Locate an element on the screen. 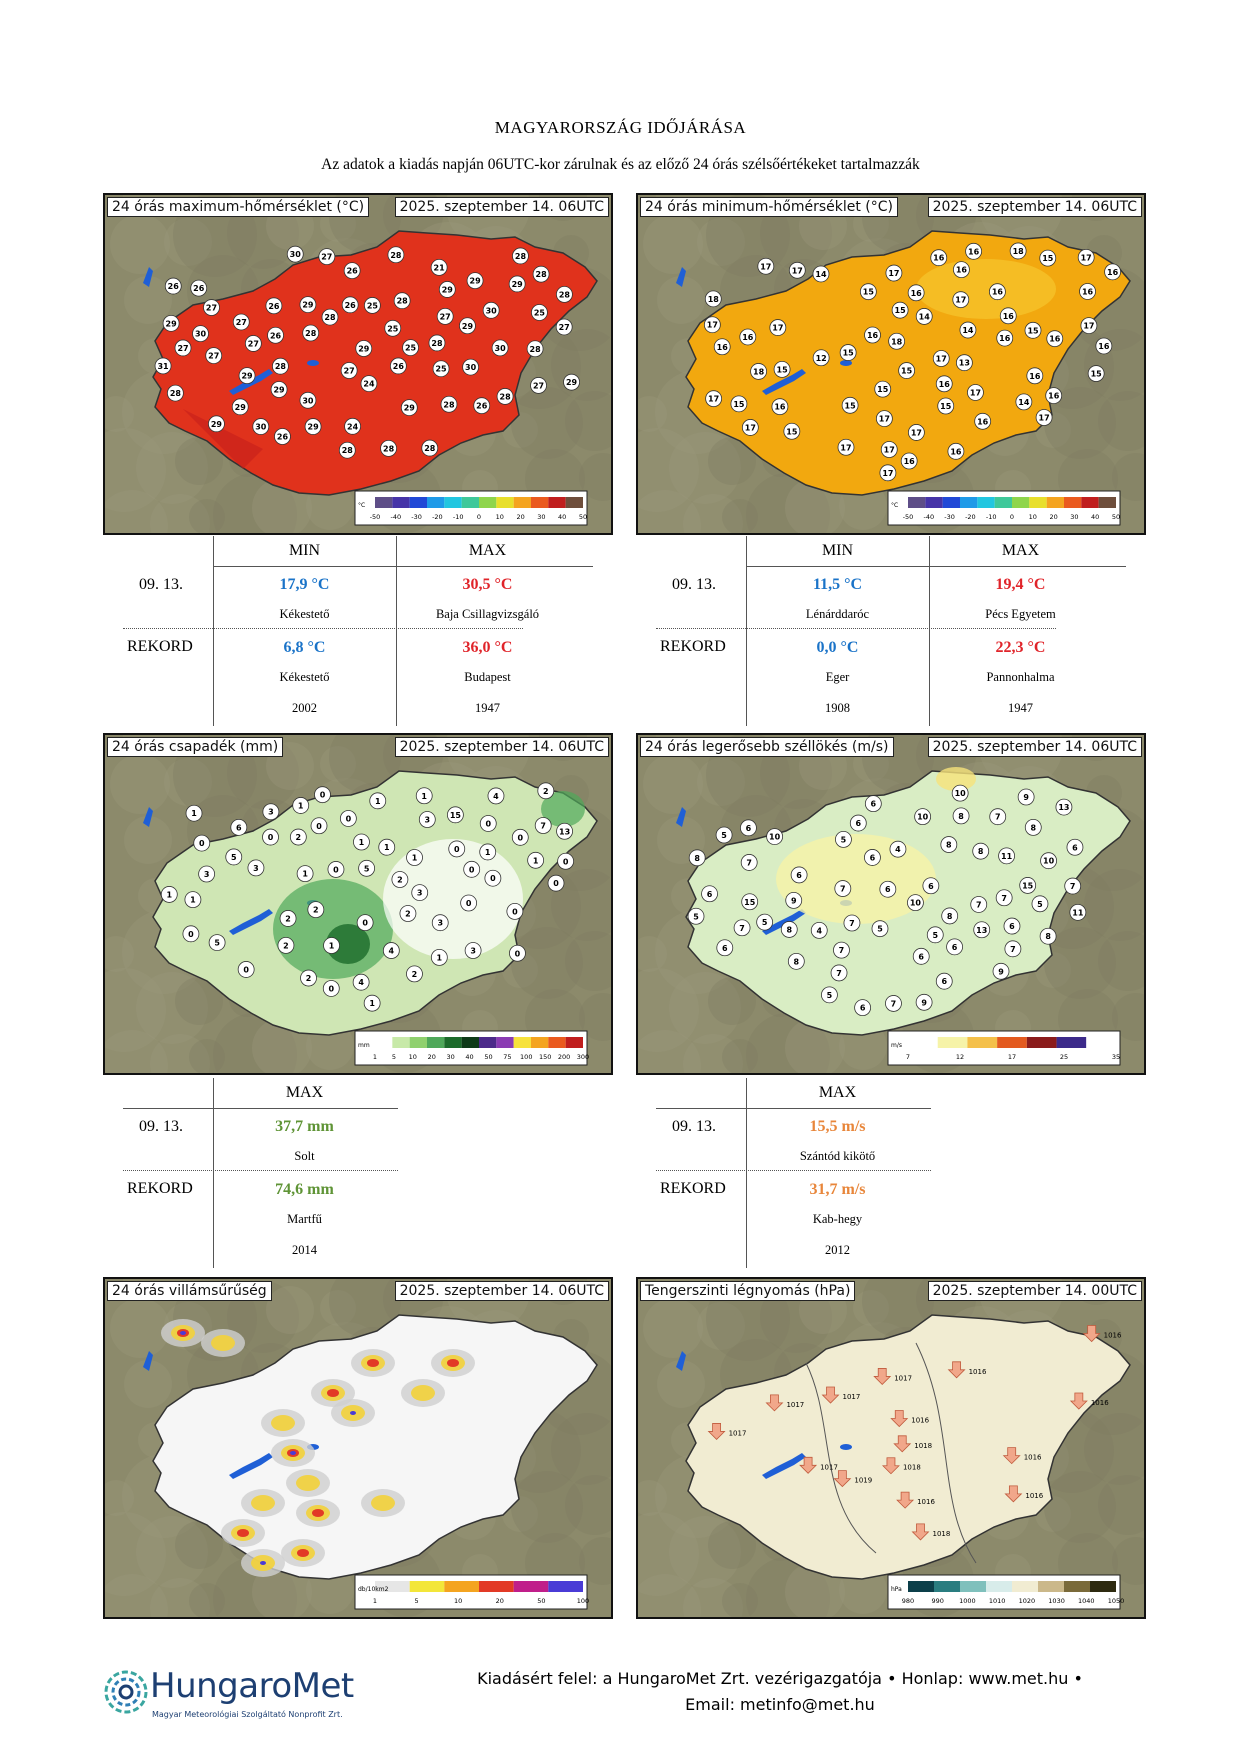 The width and height of the screenshot is (1241, 1754). date-label: 09. 13. is located at coordinates (694, 584).